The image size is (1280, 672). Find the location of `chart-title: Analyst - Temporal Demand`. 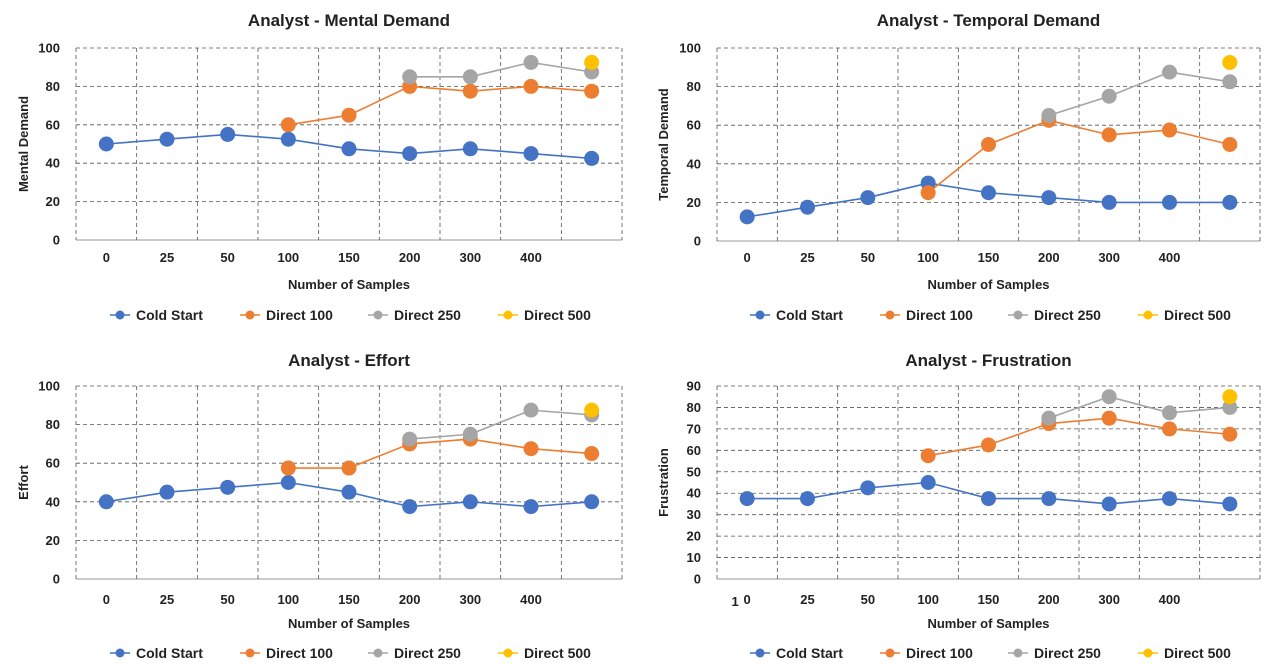

chart-title: Analyst - Temporal Demand is located at coordinates (989, 20).